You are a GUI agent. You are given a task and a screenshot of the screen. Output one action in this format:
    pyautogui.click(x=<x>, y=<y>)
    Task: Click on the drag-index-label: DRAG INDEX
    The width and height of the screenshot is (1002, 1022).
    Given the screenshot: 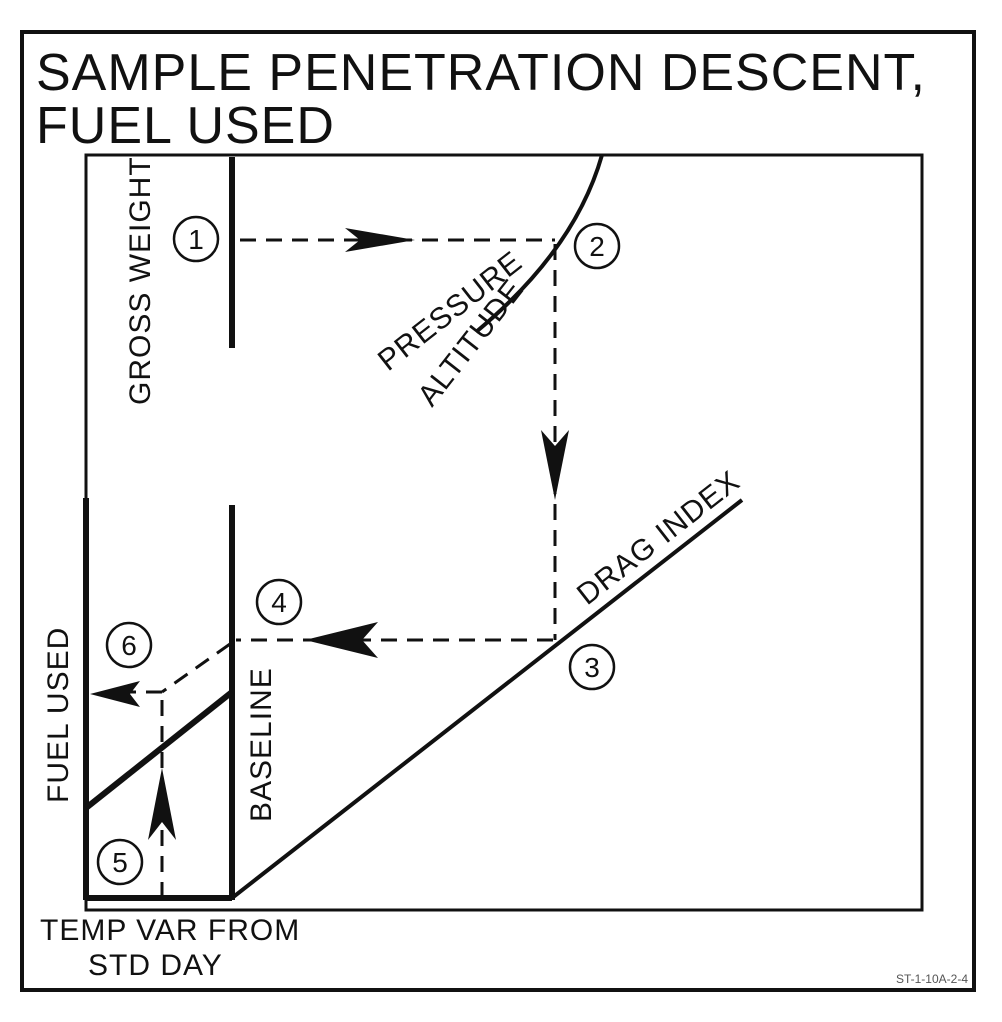 What is the action you would take?
    pyautogui.click(x=658, y=537)
    